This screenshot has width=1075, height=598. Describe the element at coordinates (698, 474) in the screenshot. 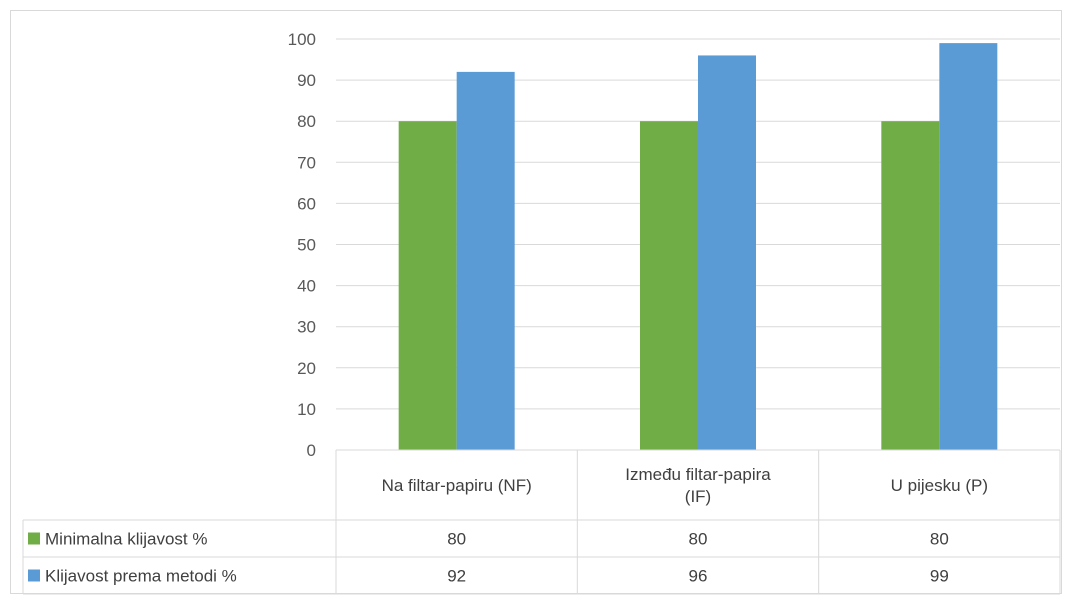

I see `category-label: Između filtar-papira` at that location.